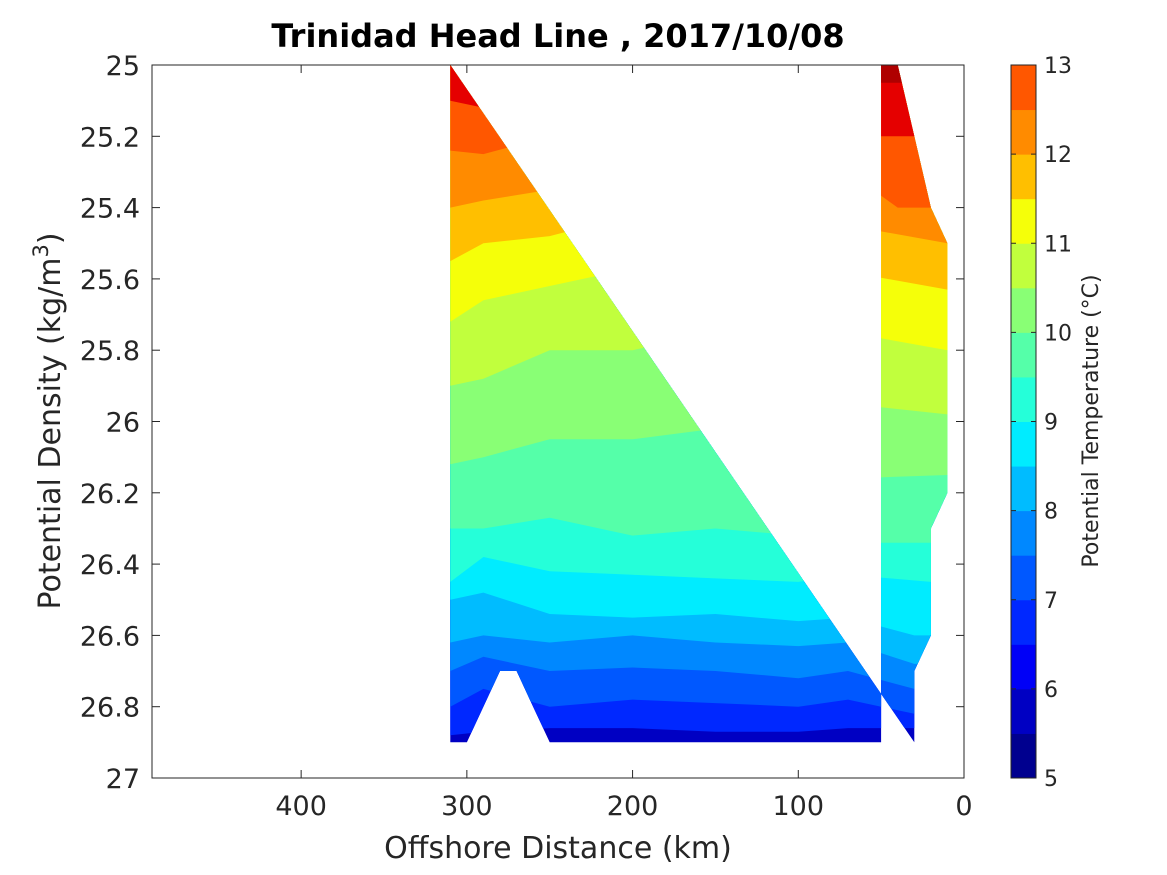  What do you see at coordinates (558, 848) in the screenshot?
I see `x-axis-label: Offshore Distance (km)` at bounding box center [558, 848].